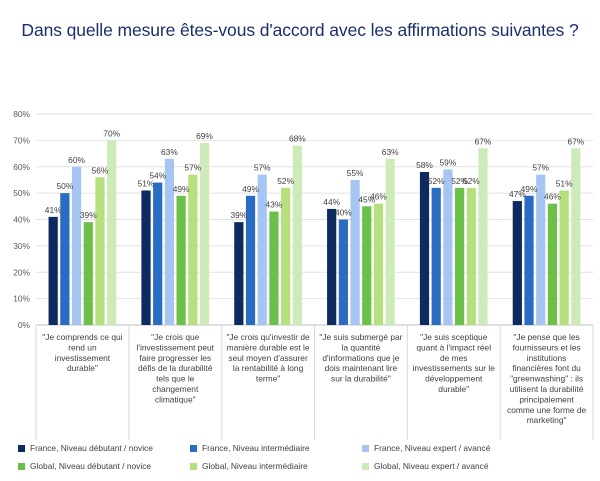 The image size is (600, 481). Describe the element at coordinates (547, 347) in the screenshot. I see `x-tick-label: fournisseurs et les` at that location.